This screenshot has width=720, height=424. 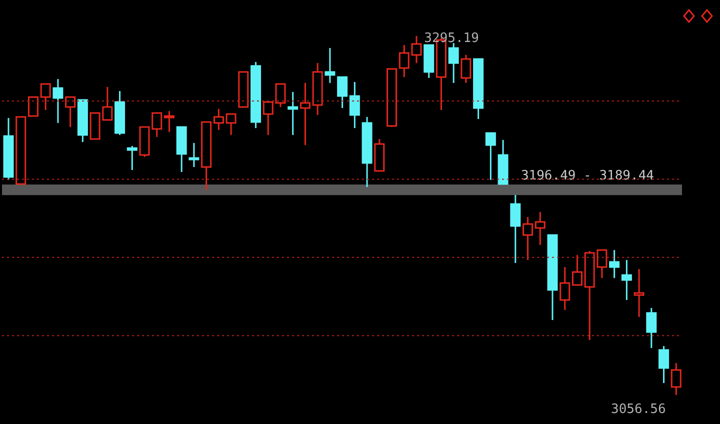 I want to click on band-label: 3196.49 - 3189.44, so click(x=587, y=176).